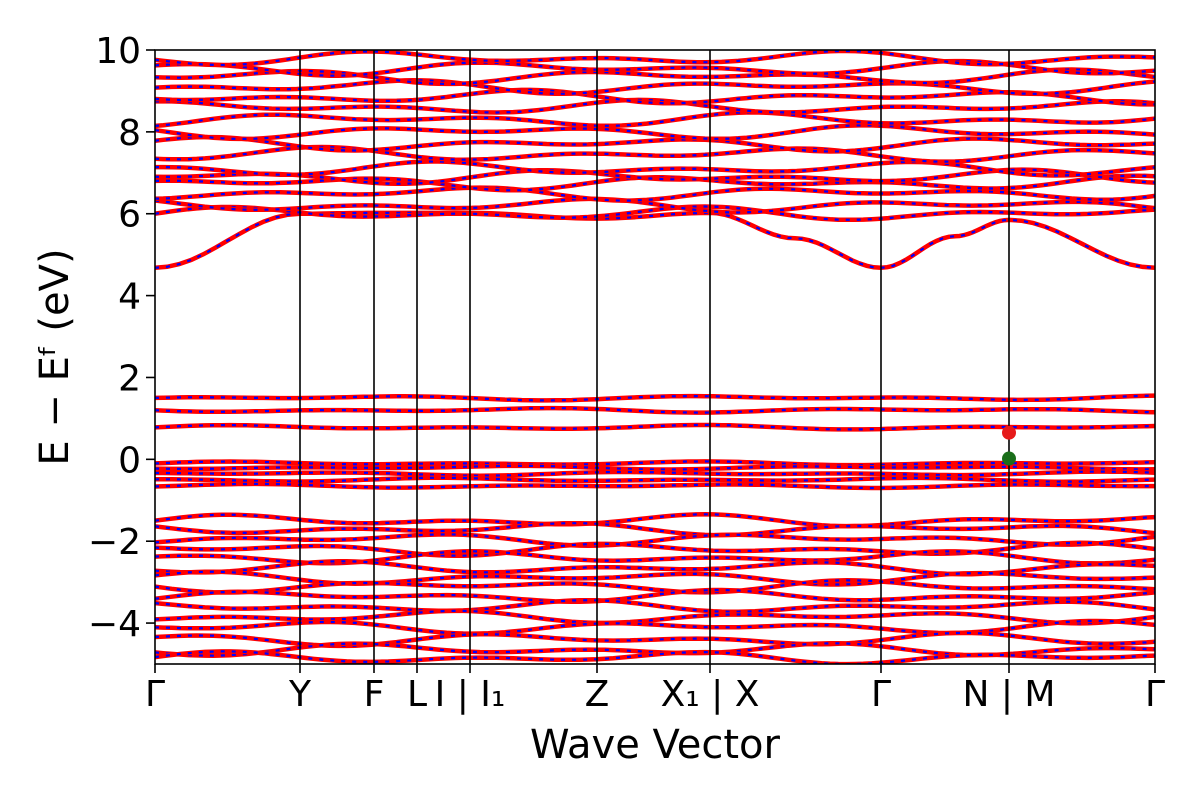 Image resolution: width=1200 pixels, height=800 pixels. What do you see at coordinates (1009, 458) in the screenshot?
I see `vbm-marker` at bounding box center [1009, 458].